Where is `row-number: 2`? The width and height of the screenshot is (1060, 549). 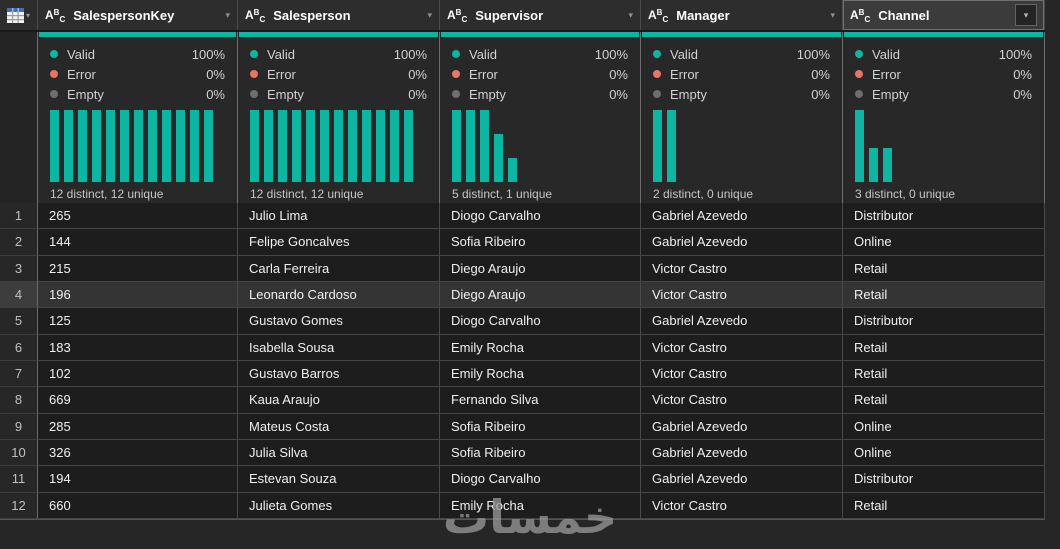
row-number: 2 is located at coordinates (19, 242).